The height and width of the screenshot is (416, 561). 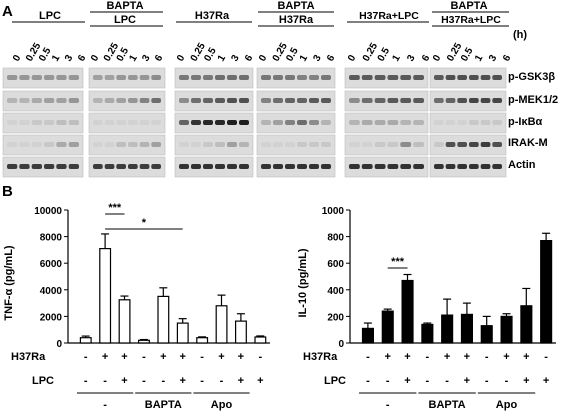 What do you see at coordinates (335, 291) in the screenshot?
I see `y-tick-label: 400` at bounding box center [335, 291].